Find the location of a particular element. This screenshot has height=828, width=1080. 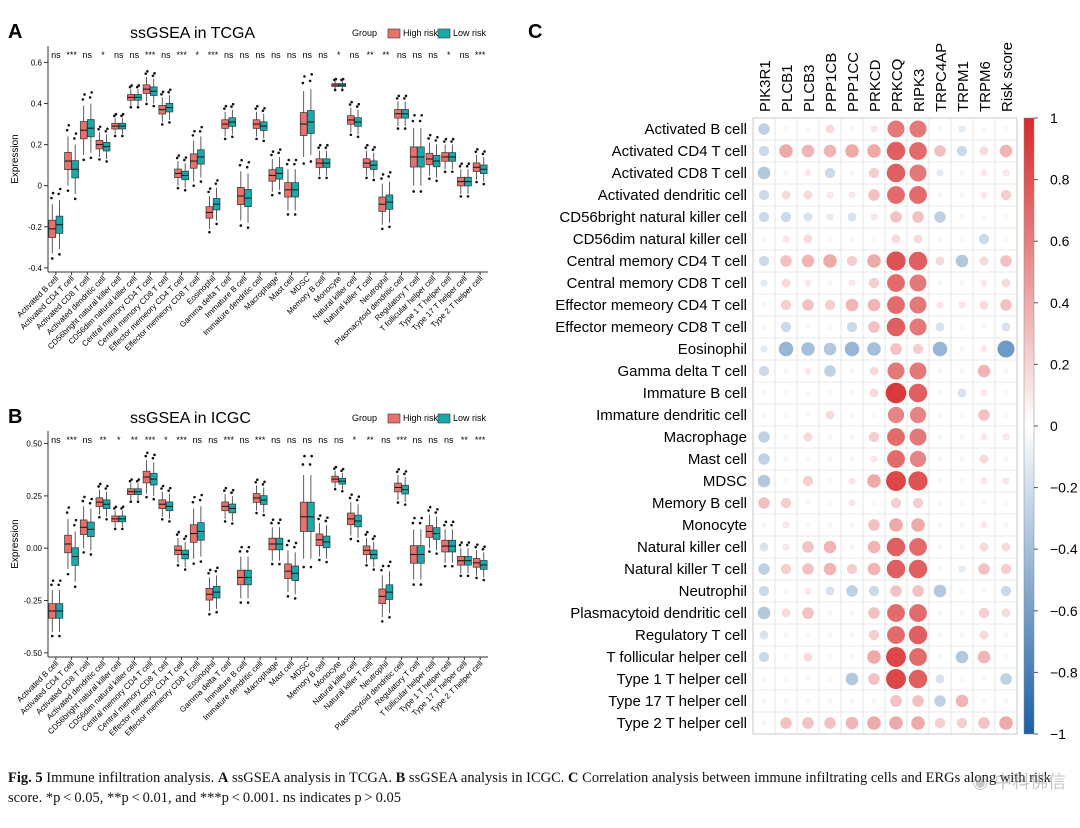

column-label: PLCB3 is located at coordinates (809, 88).